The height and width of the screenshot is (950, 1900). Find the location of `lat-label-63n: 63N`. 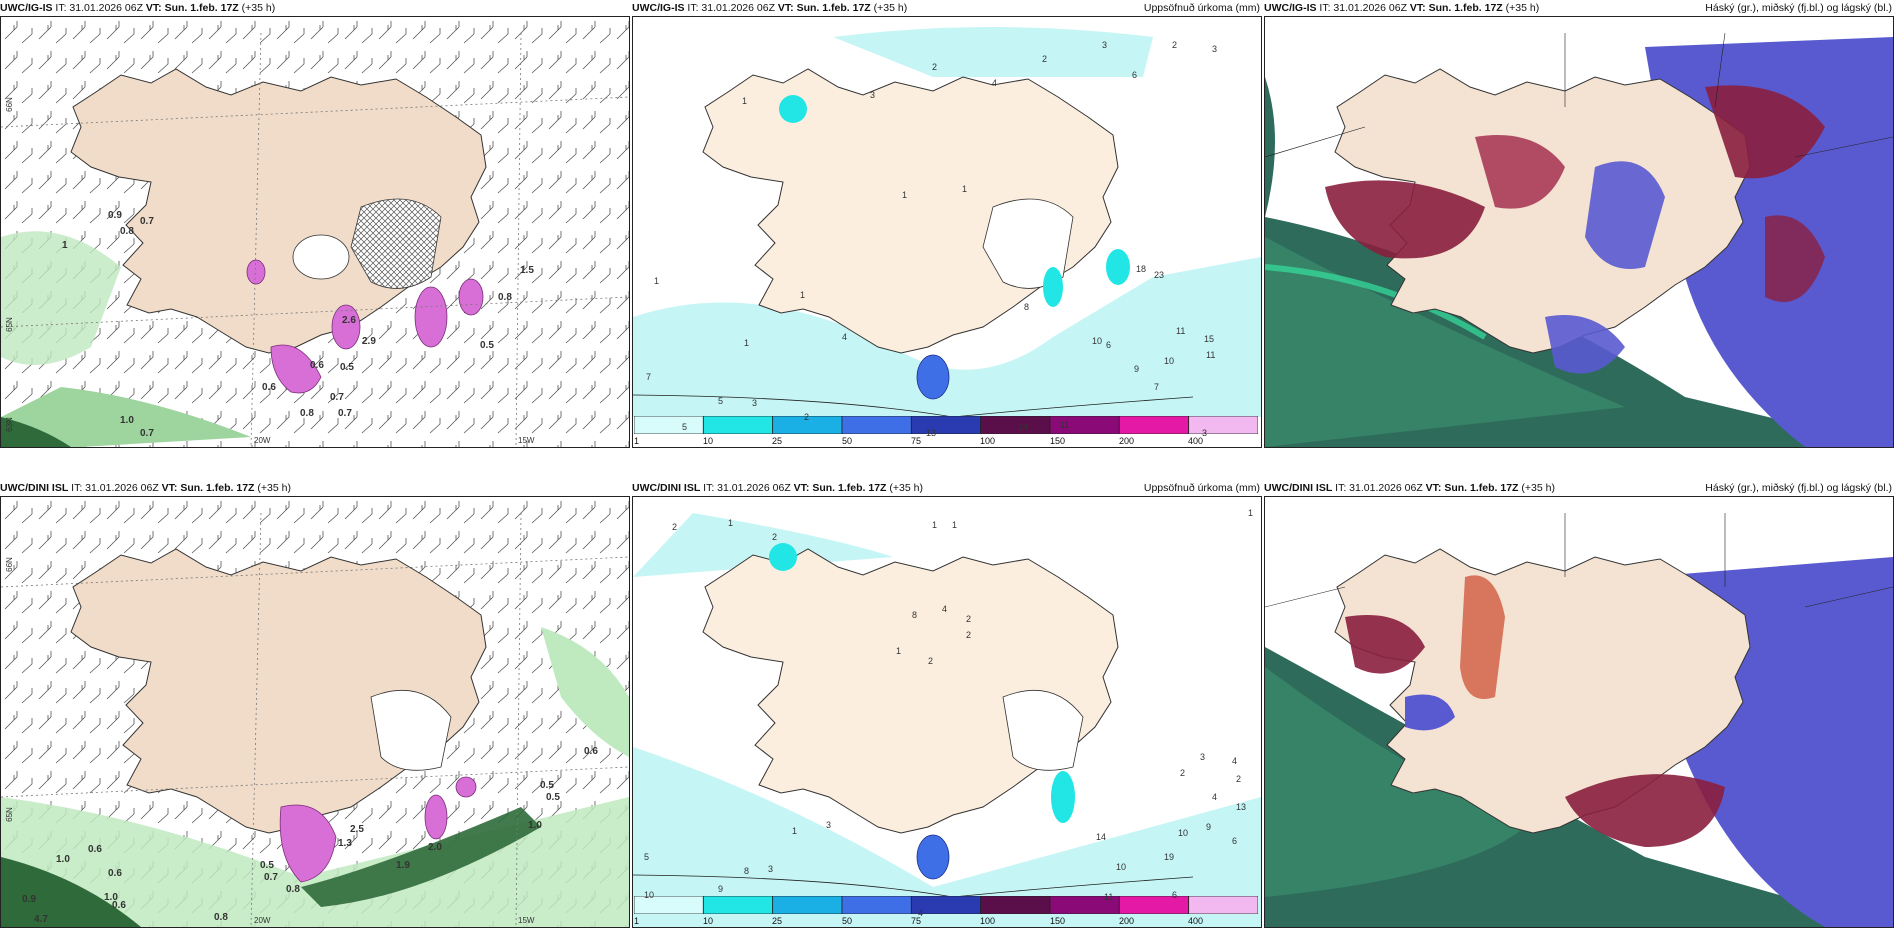

lat-label-63n: 63N is located at coordinates (9, 424).